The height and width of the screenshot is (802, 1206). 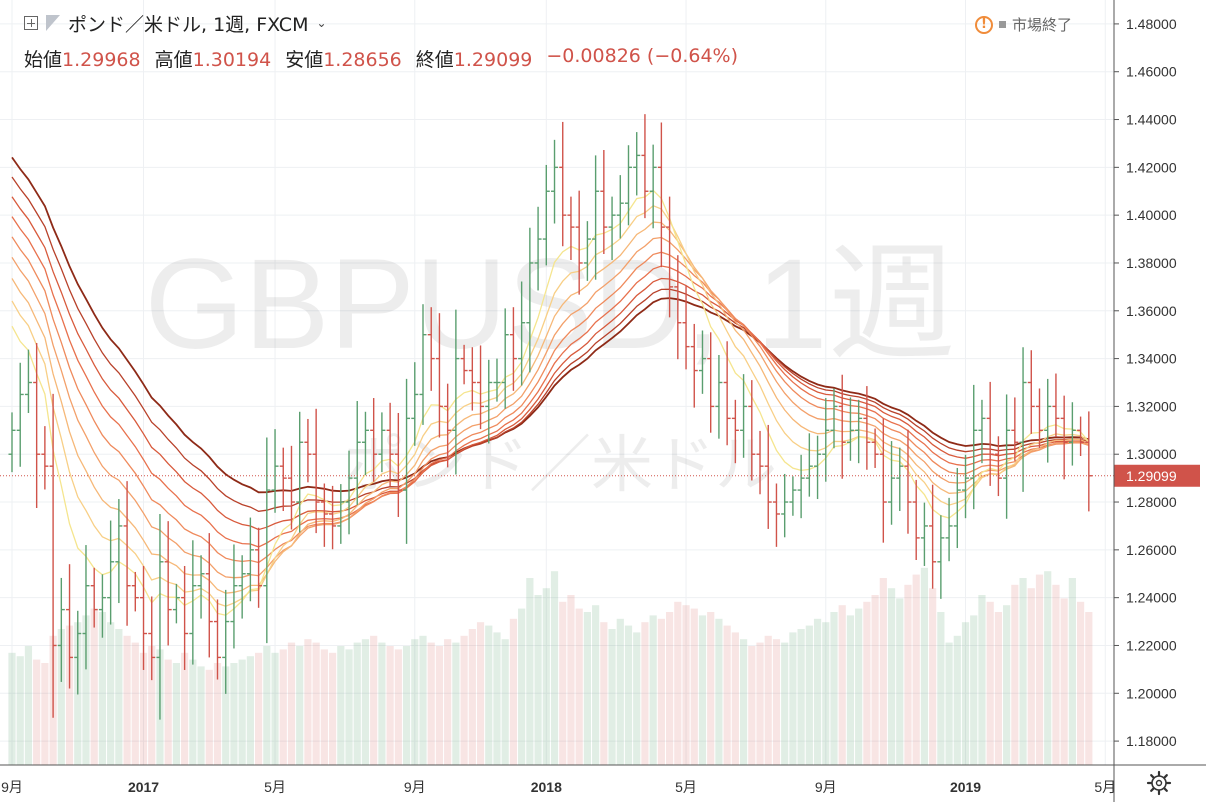 What do you see at coordinates (321, 23) in the screenshot?
I see `chevron-down-icon: ⌄` at bounding box center [321, 23].